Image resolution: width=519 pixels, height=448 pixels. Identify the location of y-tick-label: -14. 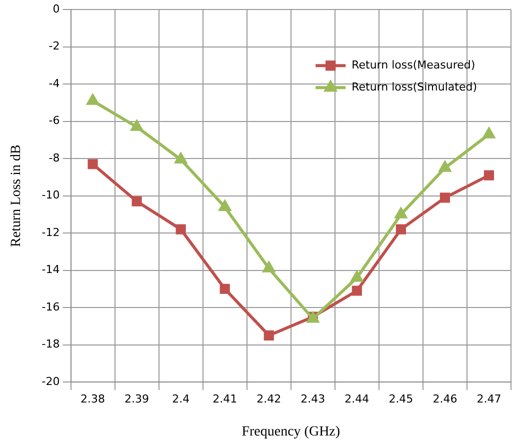
(51, 269).